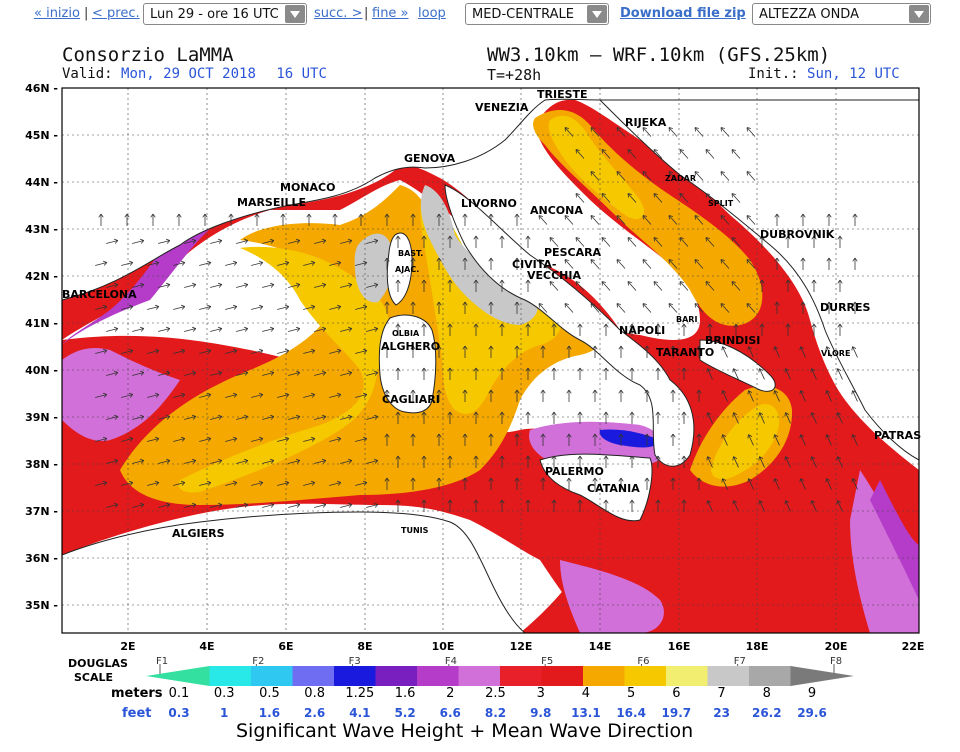 This screenshot has width=960, height=752. What do you see at coordinates (98, 663) in the screenshot?
I see `douglas-label: DOUGLAS` at bounding box center [98, 663].